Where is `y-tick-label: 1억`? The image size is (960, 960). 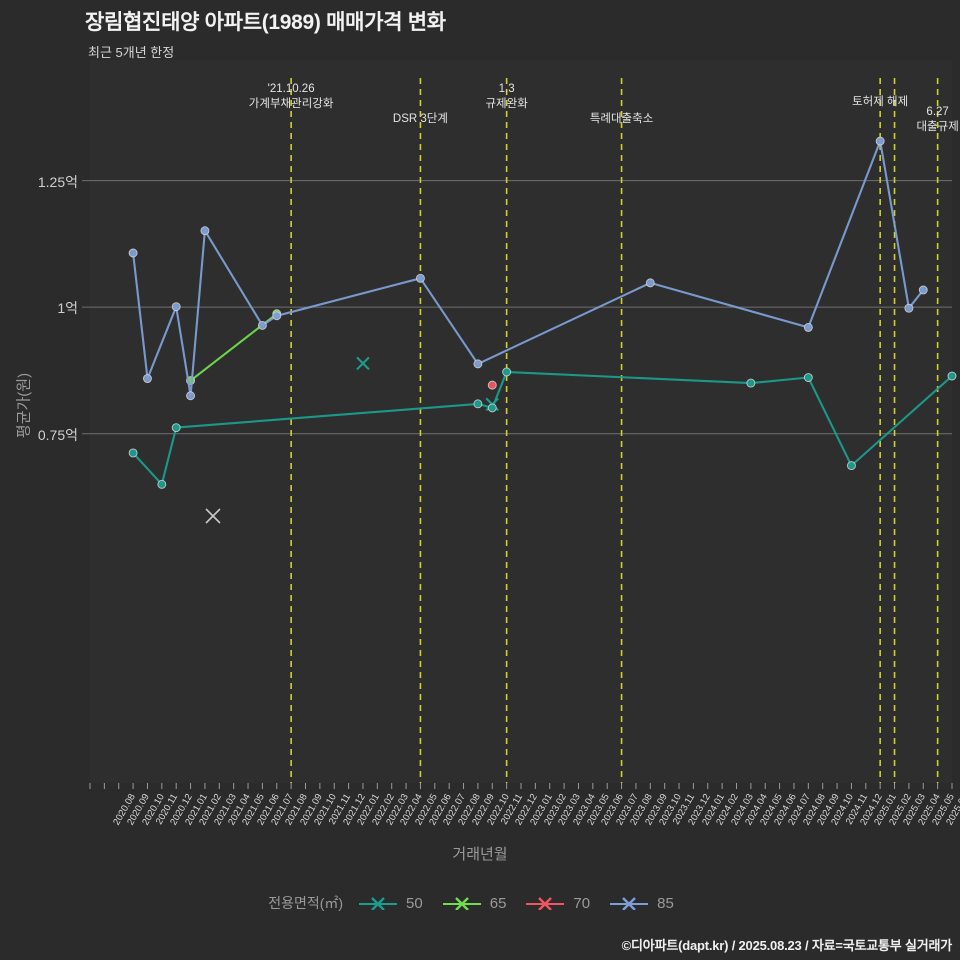
y-tick-label: 1억 is located at coordinates (67, 308).